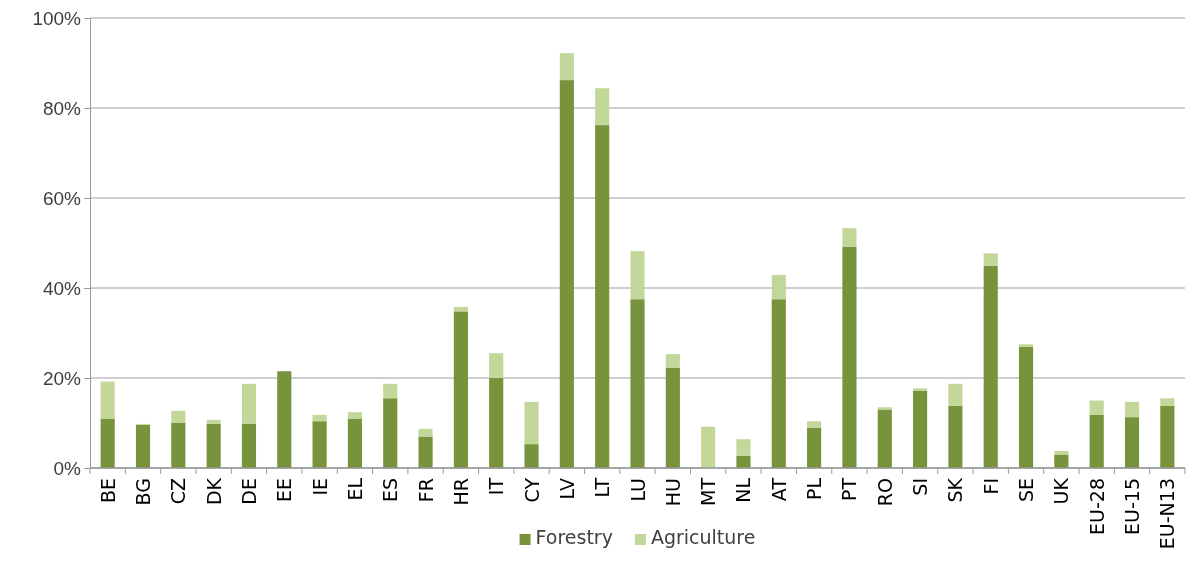 This screenshot has width=1190, height=564. I want to click on y-tick-label: 0%, so click(67, 468).